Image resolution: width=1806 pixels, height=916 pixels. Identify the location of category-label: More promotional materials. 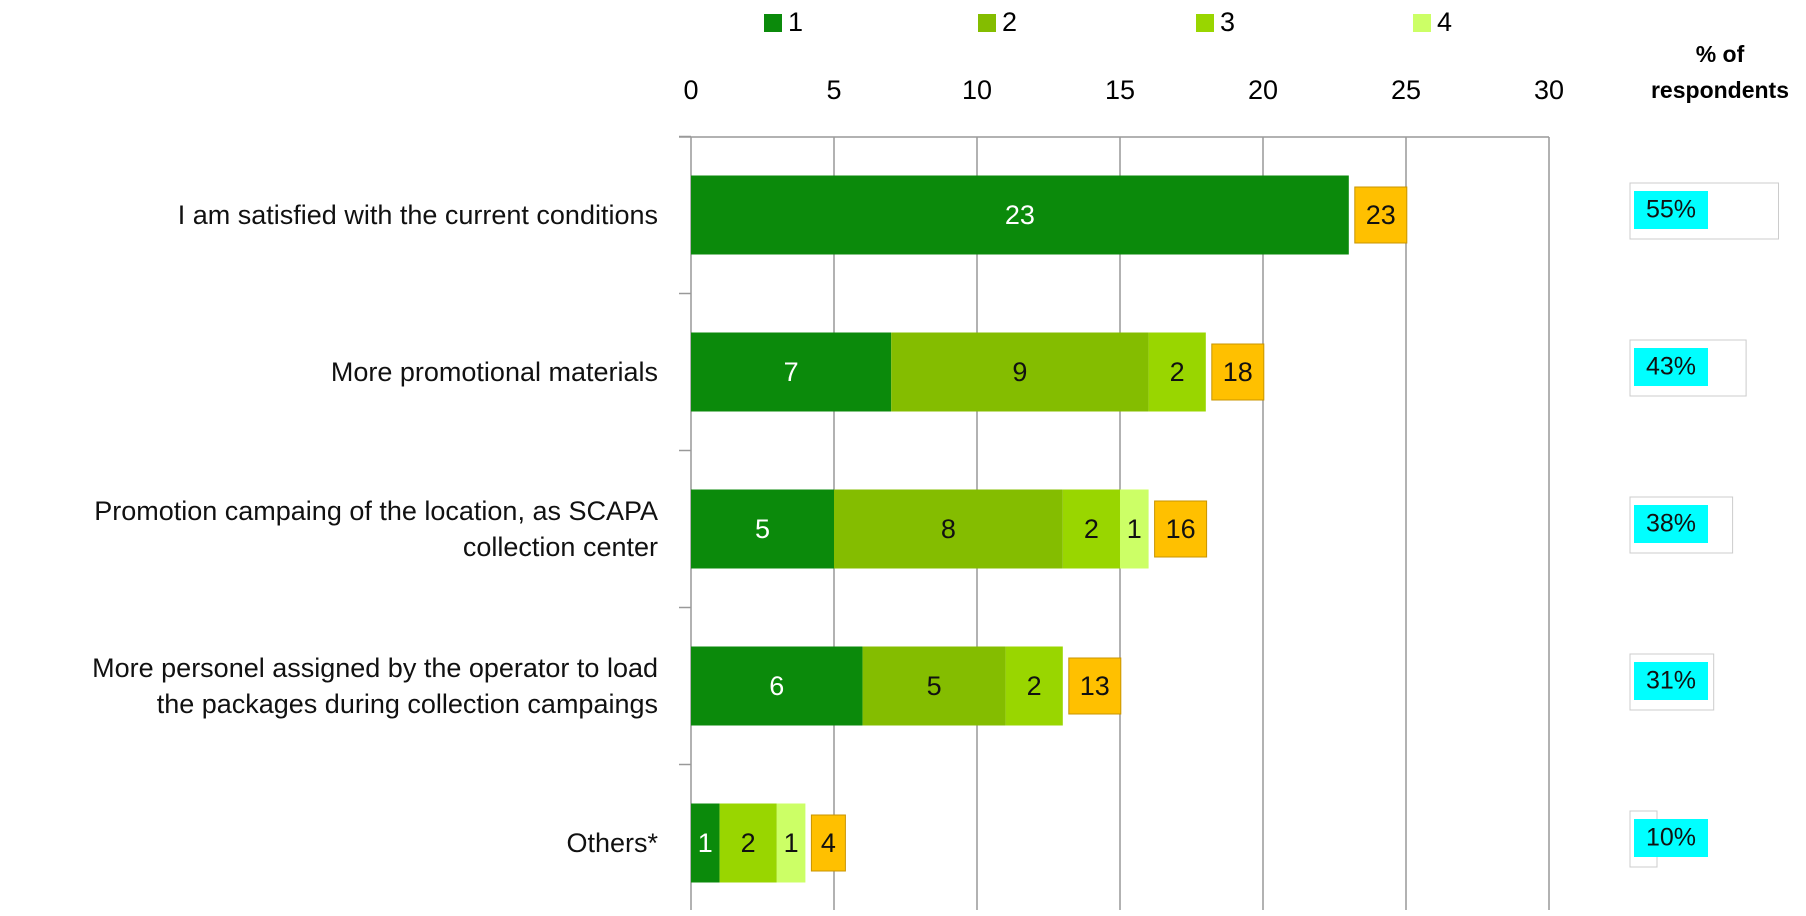
(494, 372).